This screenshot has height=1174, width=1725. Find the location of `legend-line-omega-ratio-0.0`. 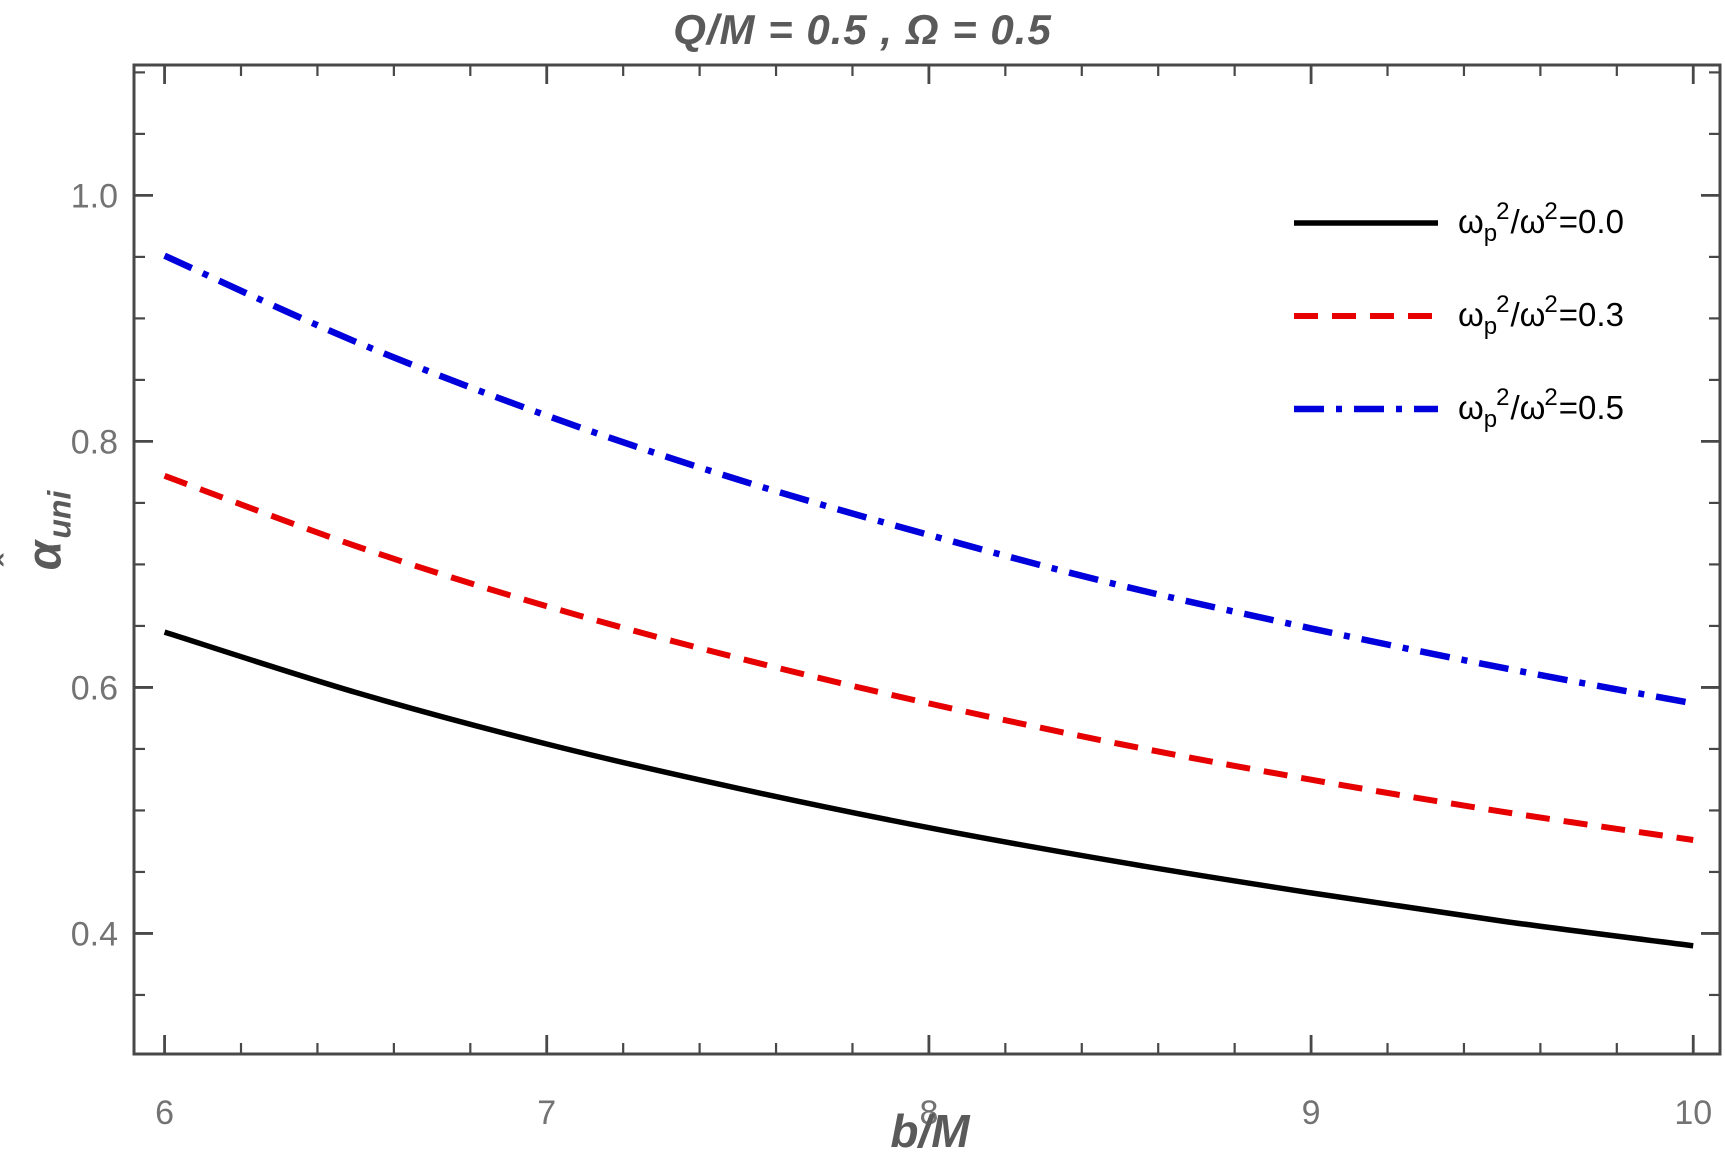

legend-line-omega-ratio-0.0 is located at coordinates (1366, 222).